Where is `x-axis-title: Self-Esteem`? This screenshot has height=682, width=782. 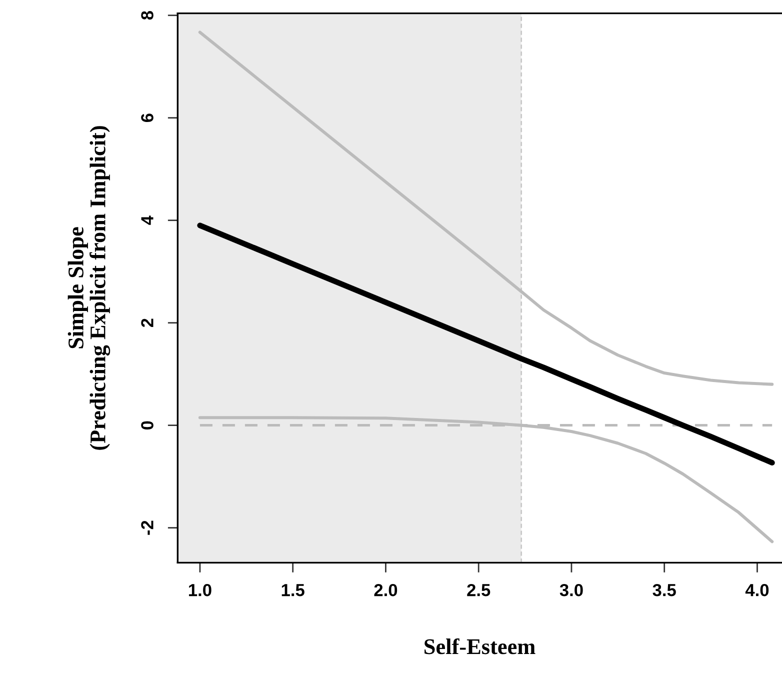
x-axis-title: Self-Esteem is located at coordinates (480, 646).